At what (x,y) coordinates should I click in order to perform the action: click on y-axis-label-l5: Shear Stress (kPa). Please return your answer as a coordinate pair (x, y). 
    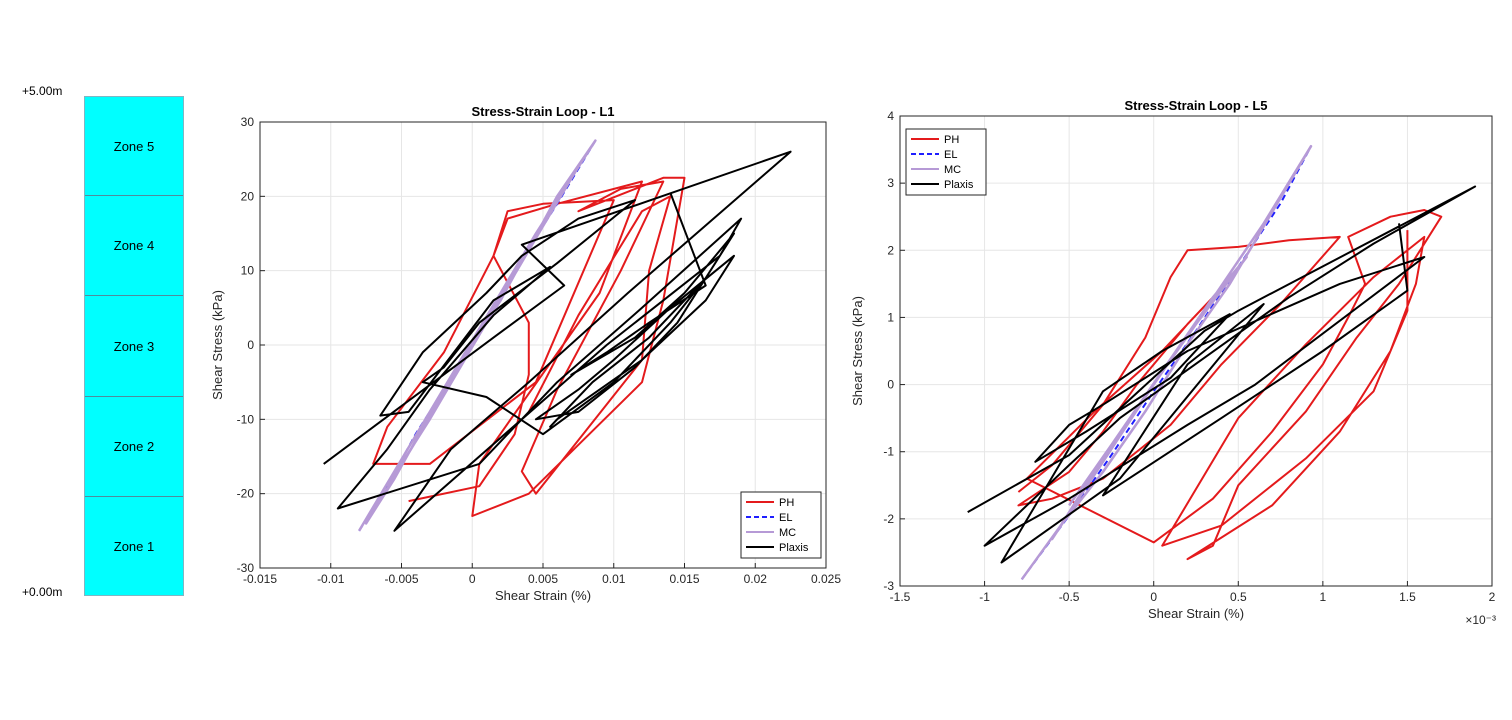
    Looking at the image, I should click on (857, 351).